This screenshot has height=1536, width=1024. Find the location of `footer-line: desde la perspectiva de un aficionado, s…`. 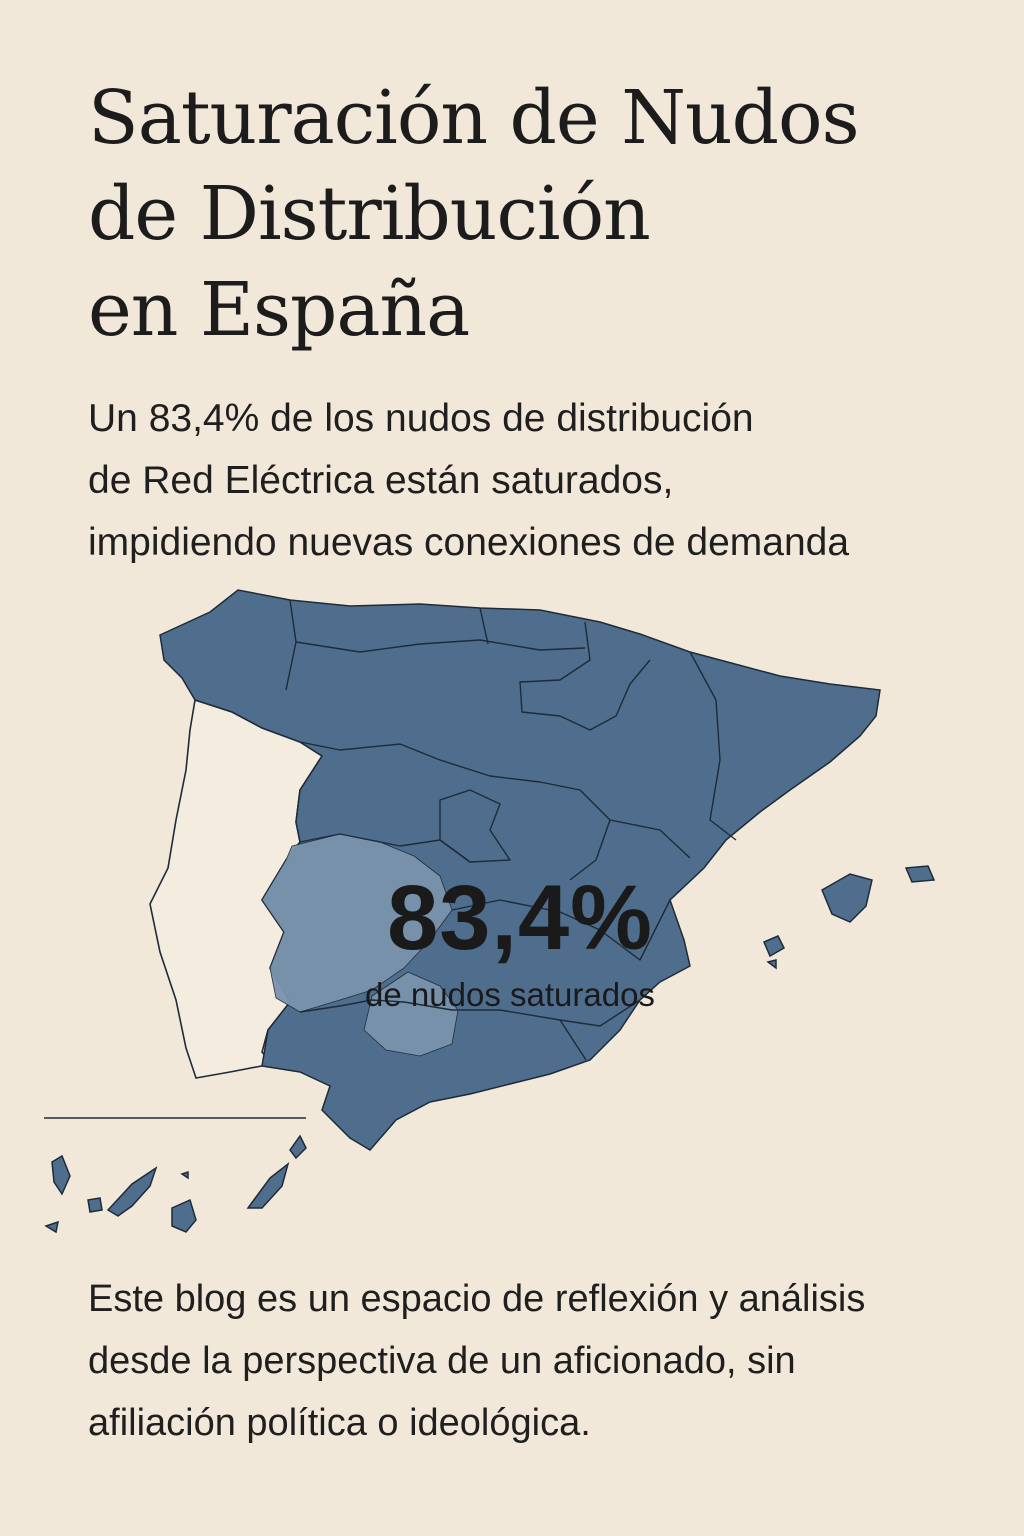

footer-line: desde la perspectiva de un aficionado, s… is located at coordinates (442, 1361).